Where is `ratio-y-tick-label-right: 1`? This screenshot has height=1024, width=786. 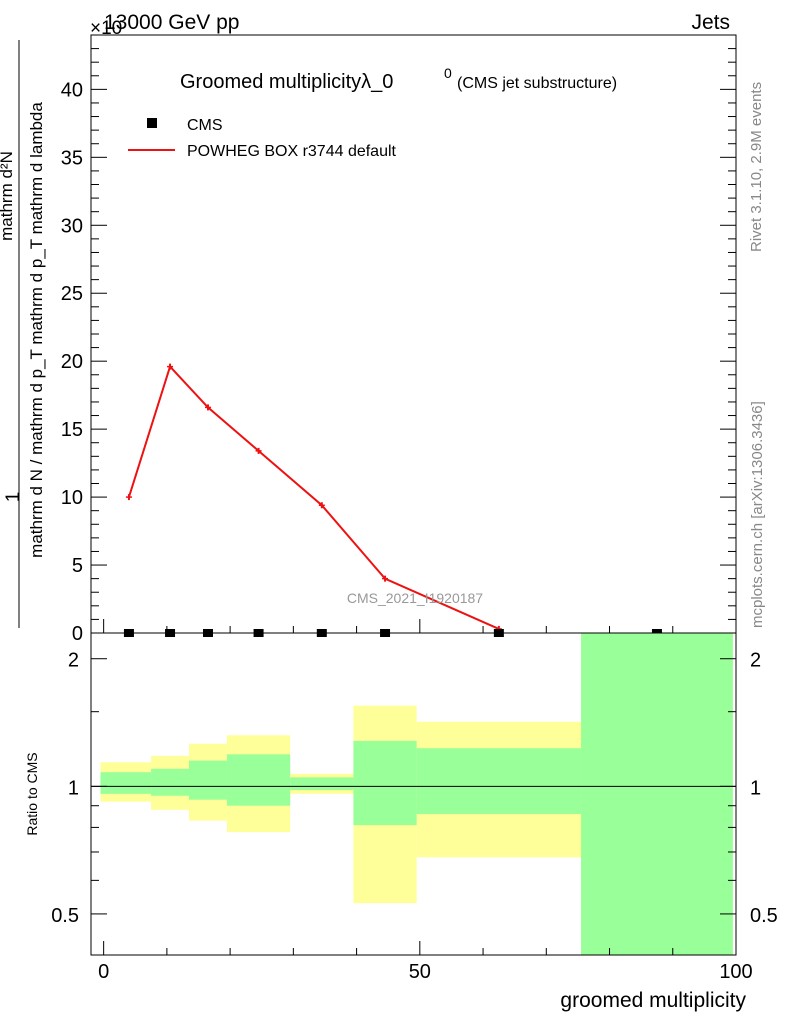
ratio-y-tick-label-right: 1 is located at coordinates (755, 788).